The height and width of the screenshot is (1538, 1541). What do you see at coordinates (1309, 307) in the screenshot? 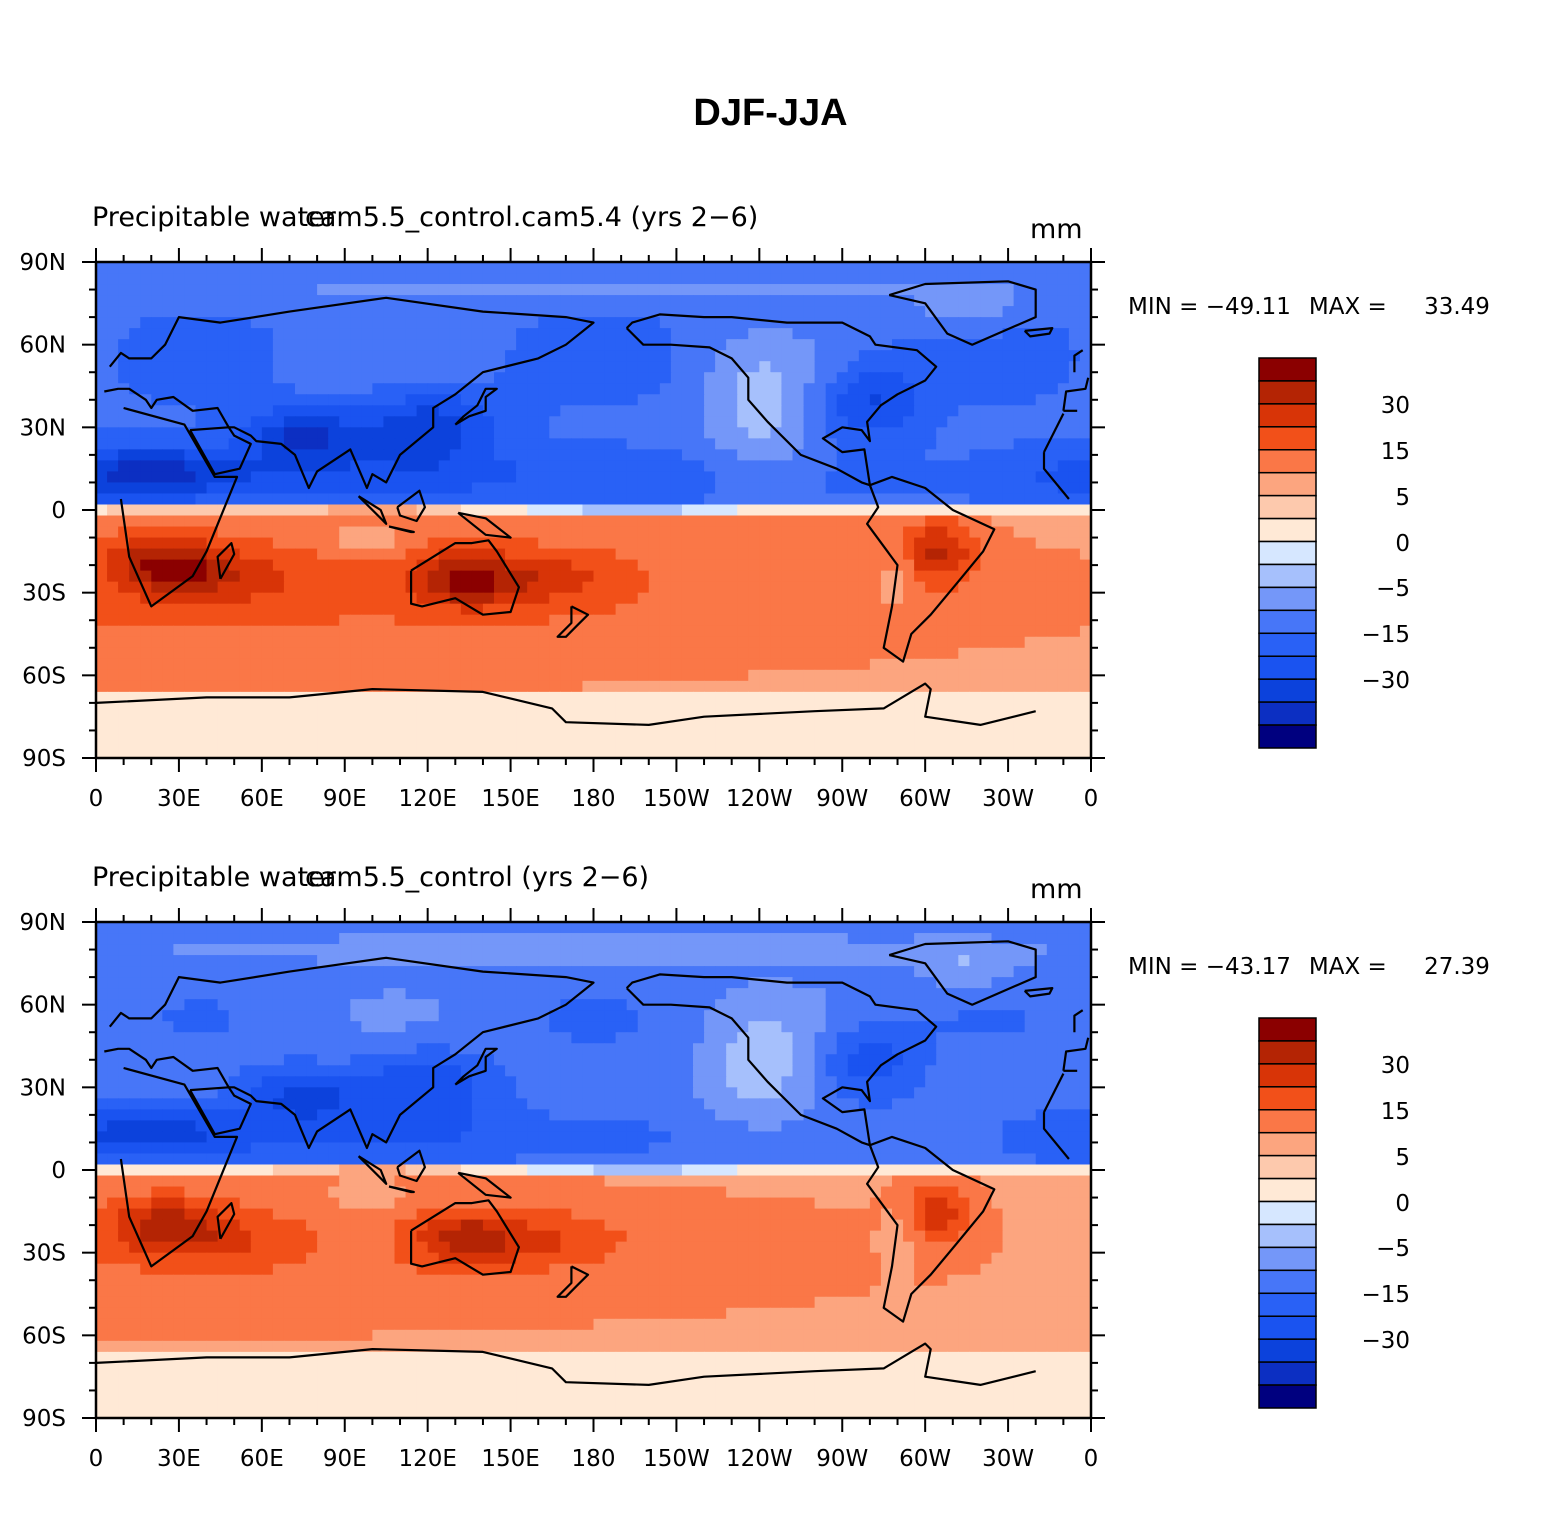
I see `min-max-readout: MIN = −49.11 MAX = 33.49` at bounding box center [1309, 307].